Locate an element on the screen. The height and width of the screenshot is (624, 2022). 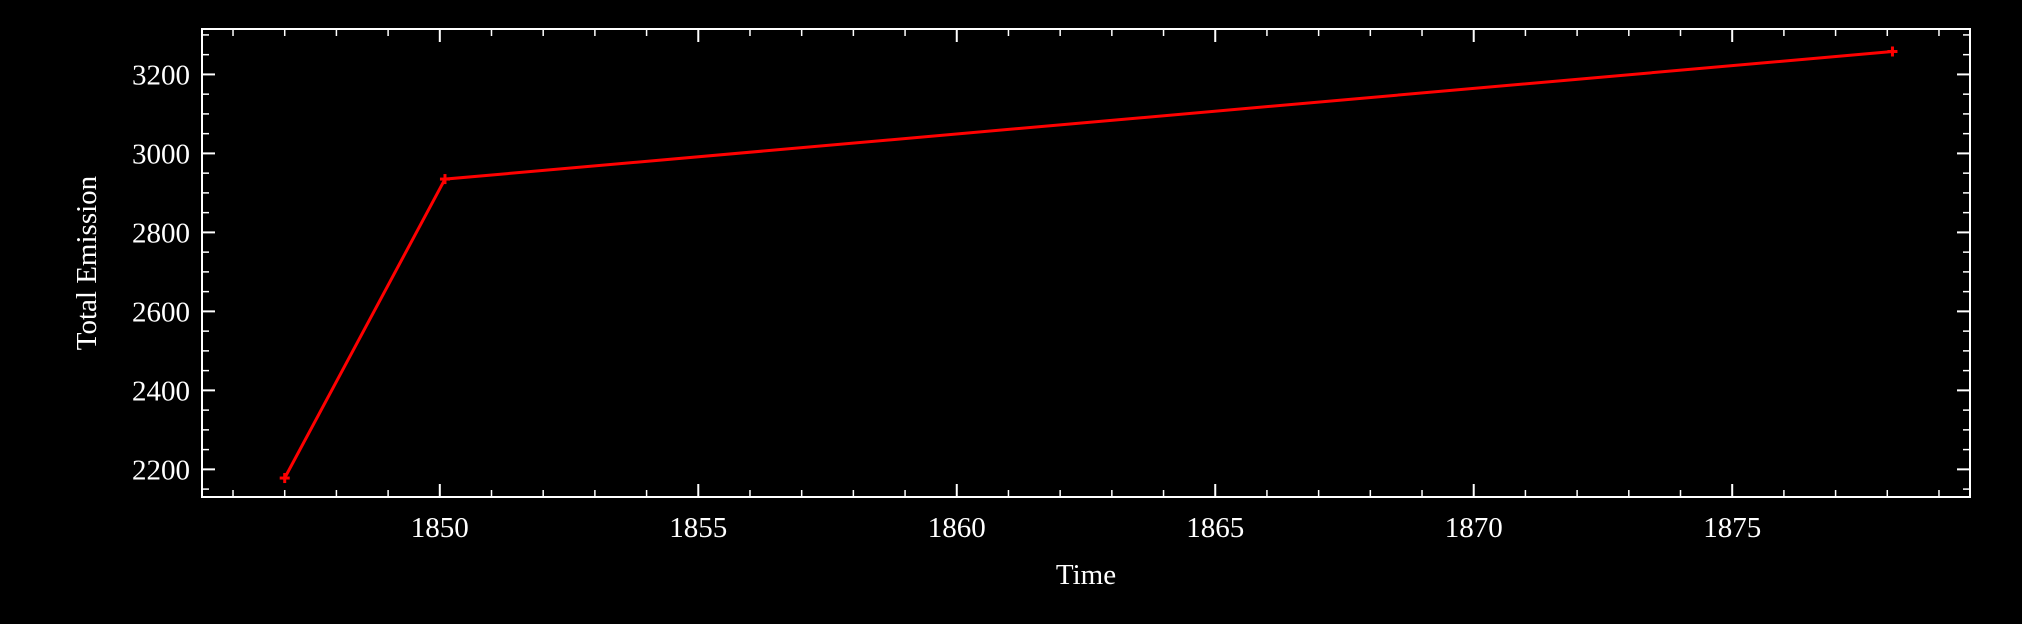
x-tick-label: 1850 is located at coordinates (440, 528).